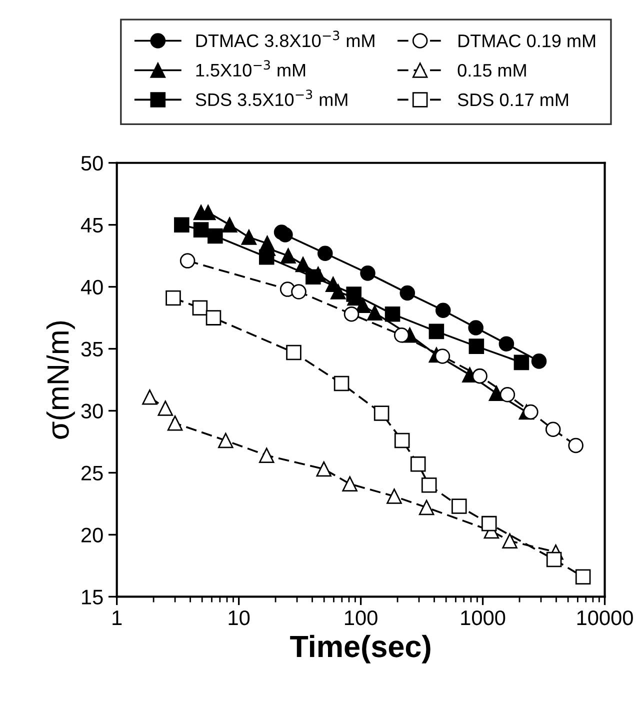  I want to click on x-axis-title: Time(sec), so click(360, 649).